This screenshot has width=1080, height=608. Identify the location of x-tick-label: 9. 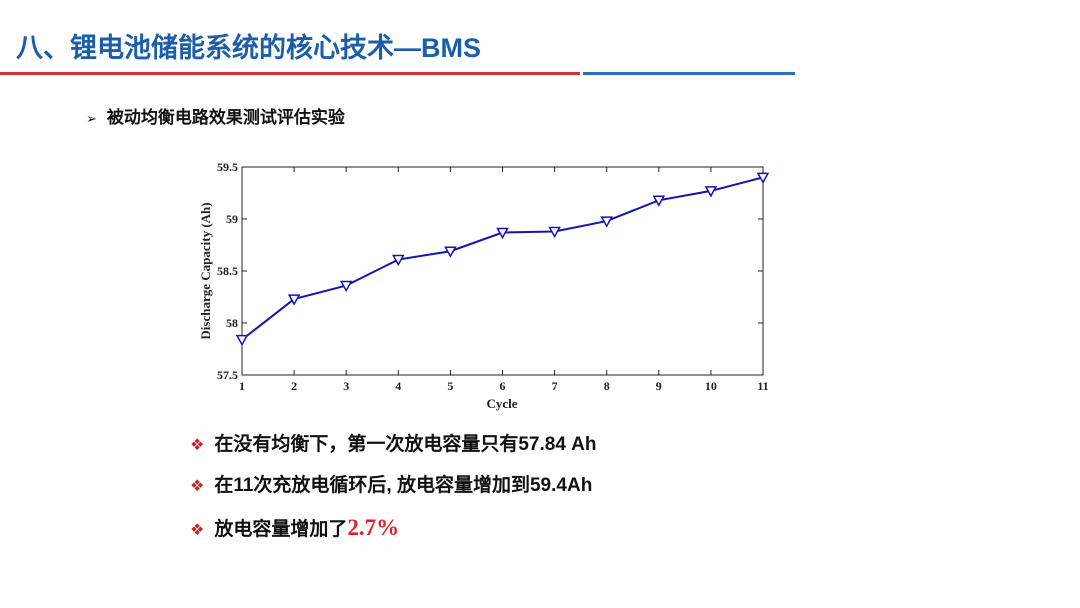
(659, 386).